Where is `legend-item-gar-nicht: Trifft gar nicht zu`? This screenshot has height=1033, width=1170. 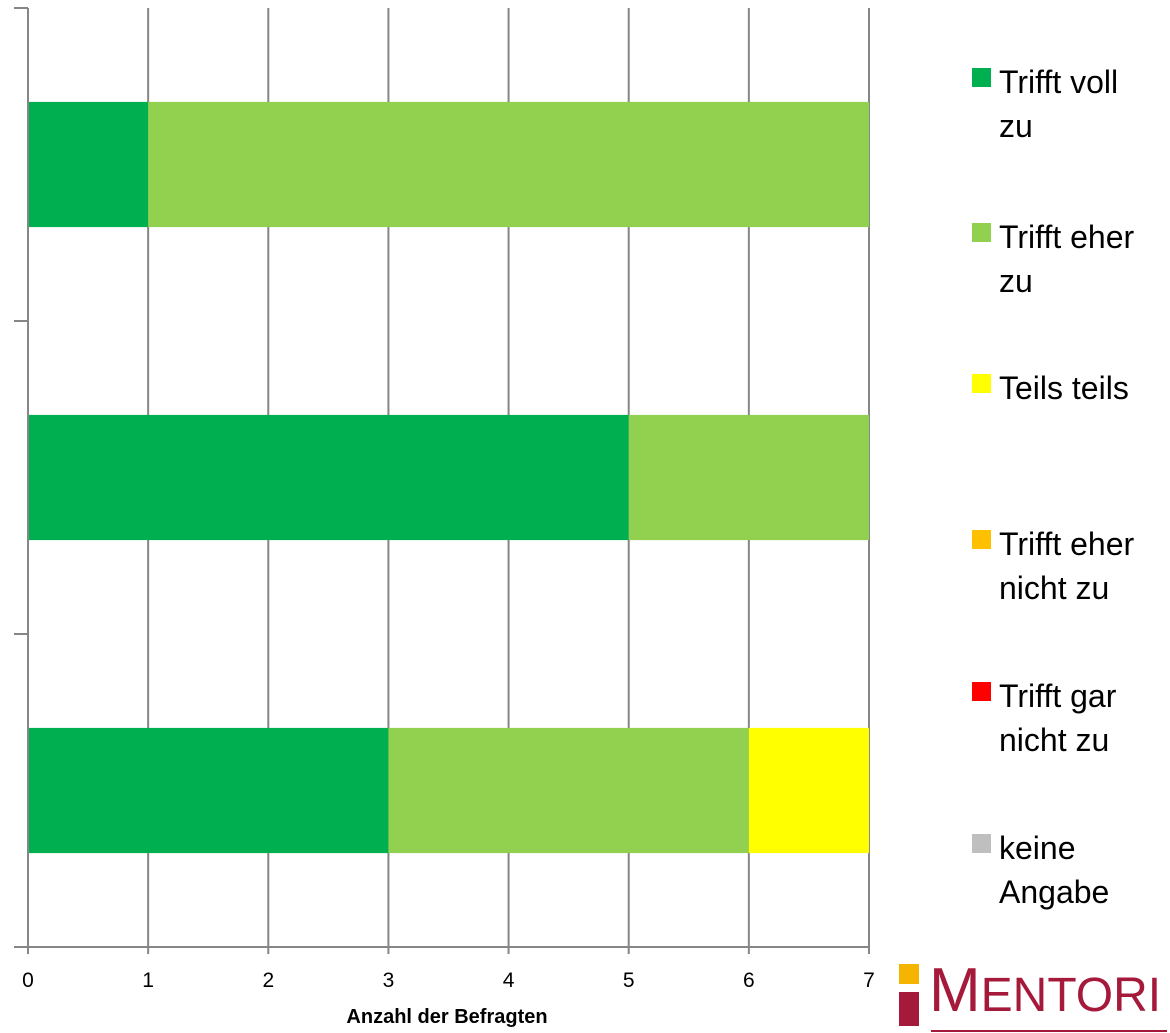
legend-item-gar-nicht: Trifft gar nicht zu is located at coordinates (1065, 718).